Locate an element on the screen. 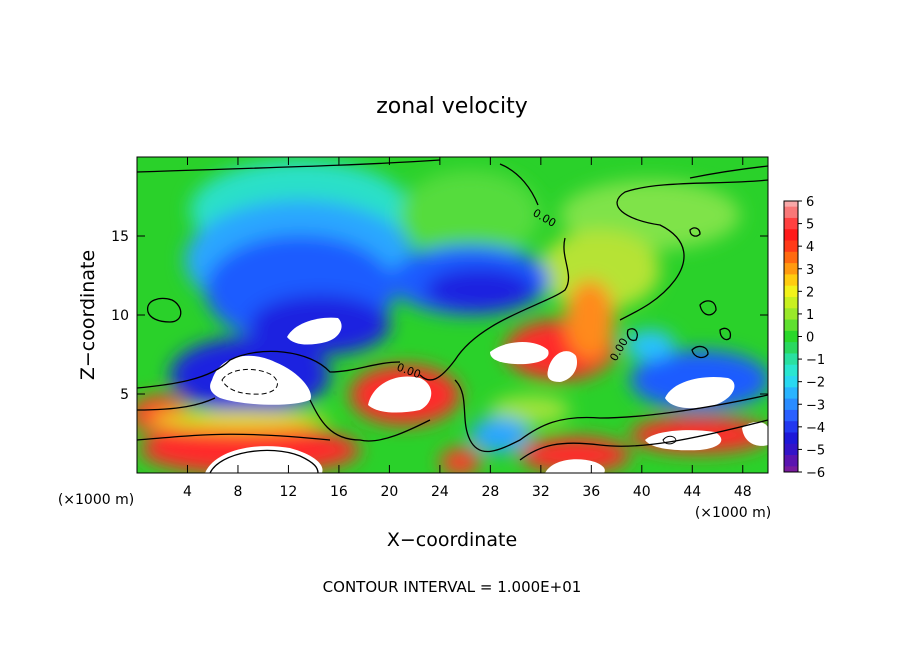  x-tick-label: 8 is located at coordinates (237, 492).